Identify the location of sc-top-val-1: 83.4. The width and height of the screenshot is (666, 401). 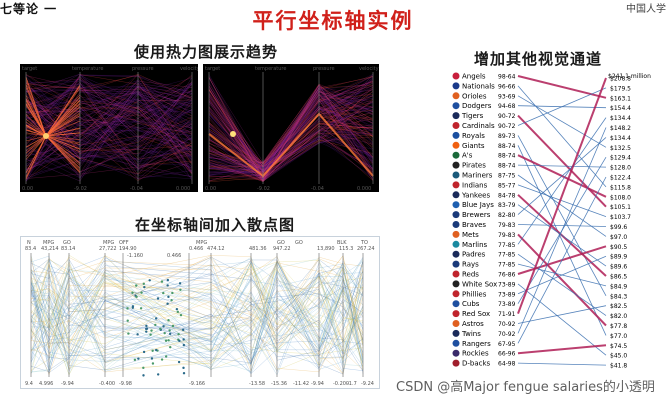
(30, 249).